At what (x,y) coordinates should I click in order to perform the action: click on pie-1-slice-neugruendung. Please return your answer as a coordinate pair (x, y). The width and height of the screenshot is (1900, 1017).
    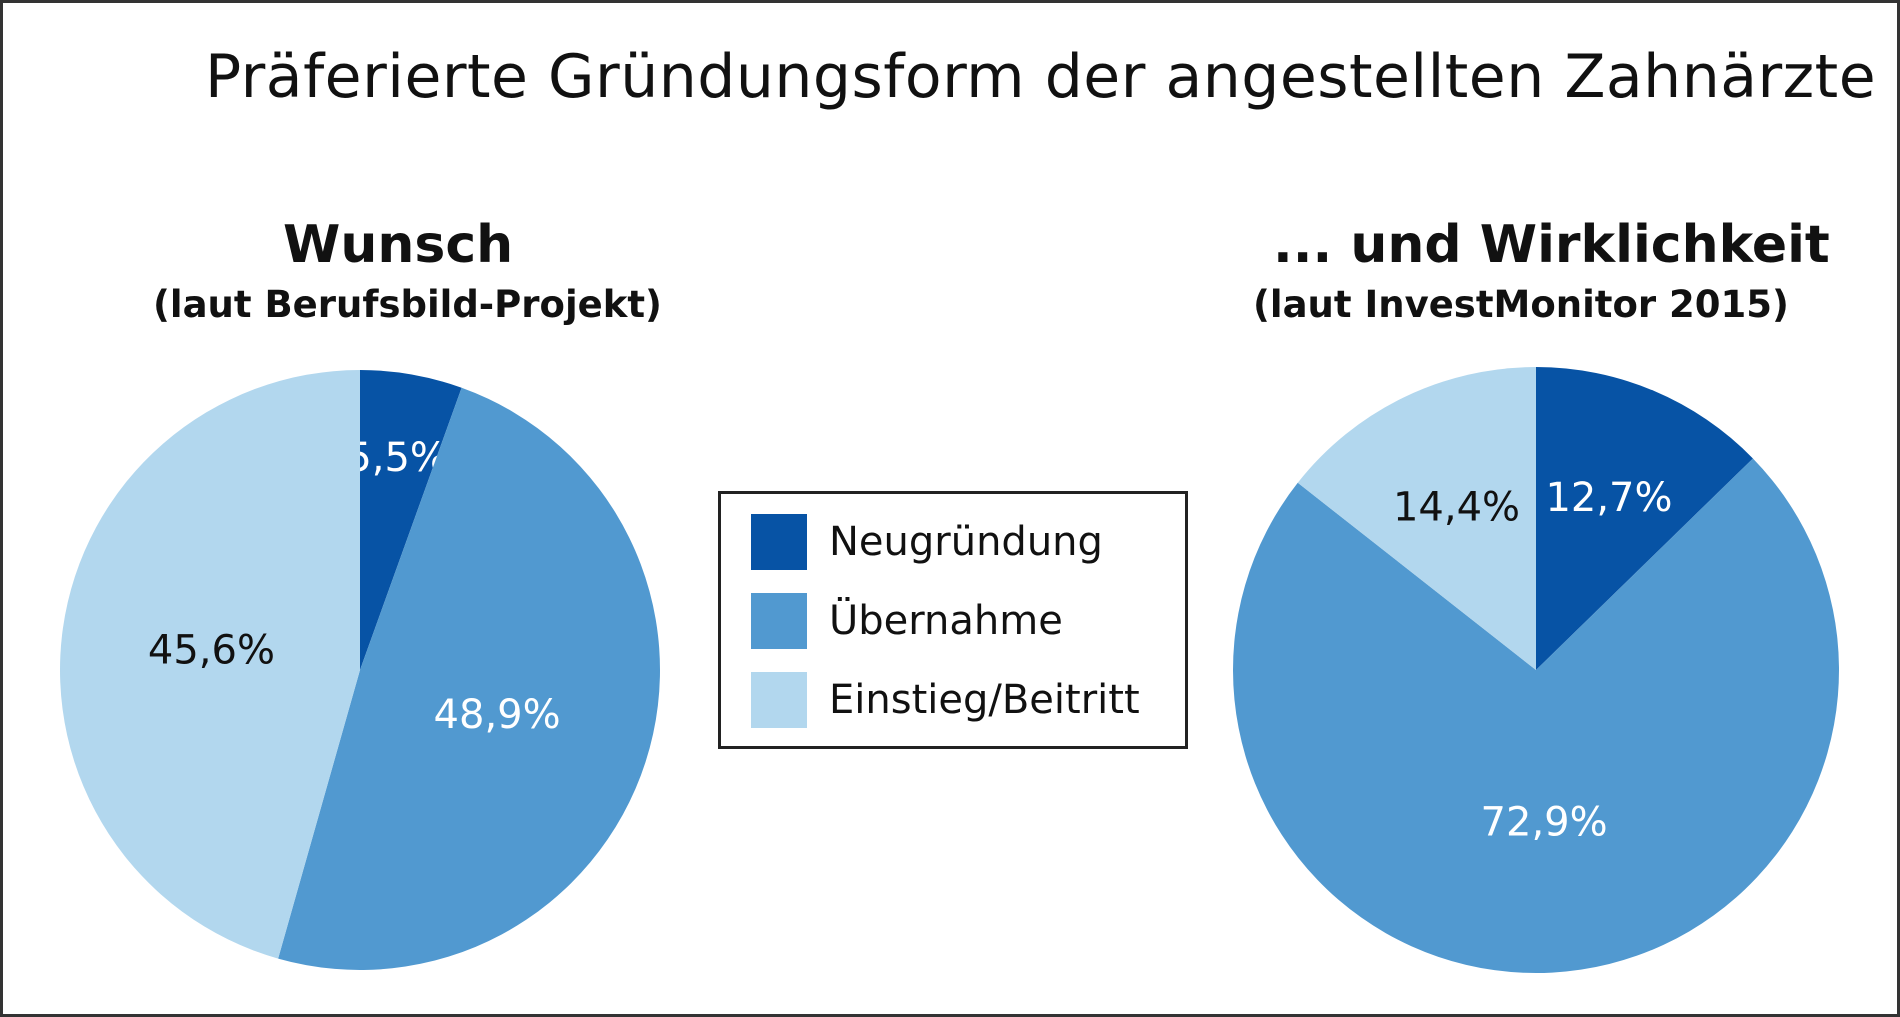
    Looking at the image, I should click on (1644, 518).